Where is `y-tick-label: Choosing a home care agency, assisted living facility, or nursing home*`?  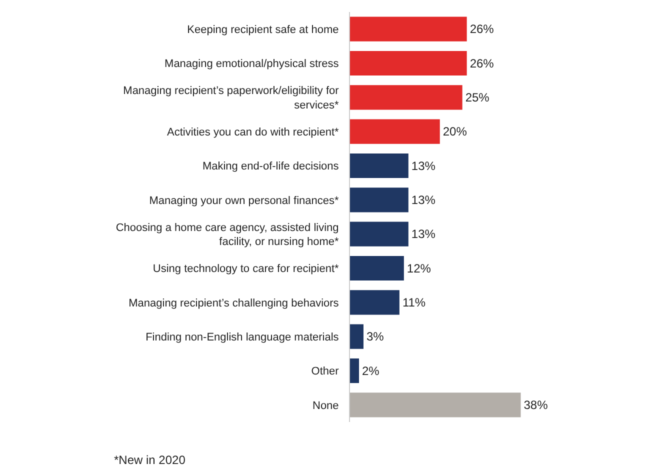
y-tick-label: Choosing a home care agency, assisted living facility, or nursing home* is located at coordinates (228, 235).